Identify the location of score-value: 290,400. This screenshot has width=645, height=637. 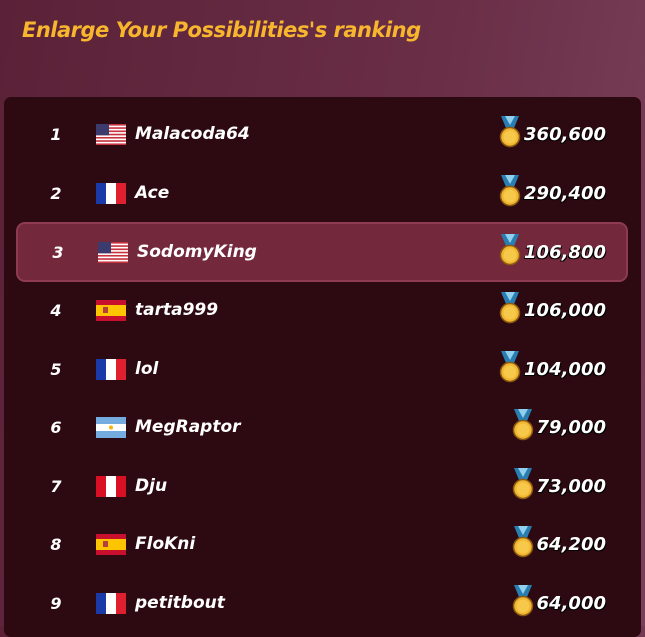
(565, 193).